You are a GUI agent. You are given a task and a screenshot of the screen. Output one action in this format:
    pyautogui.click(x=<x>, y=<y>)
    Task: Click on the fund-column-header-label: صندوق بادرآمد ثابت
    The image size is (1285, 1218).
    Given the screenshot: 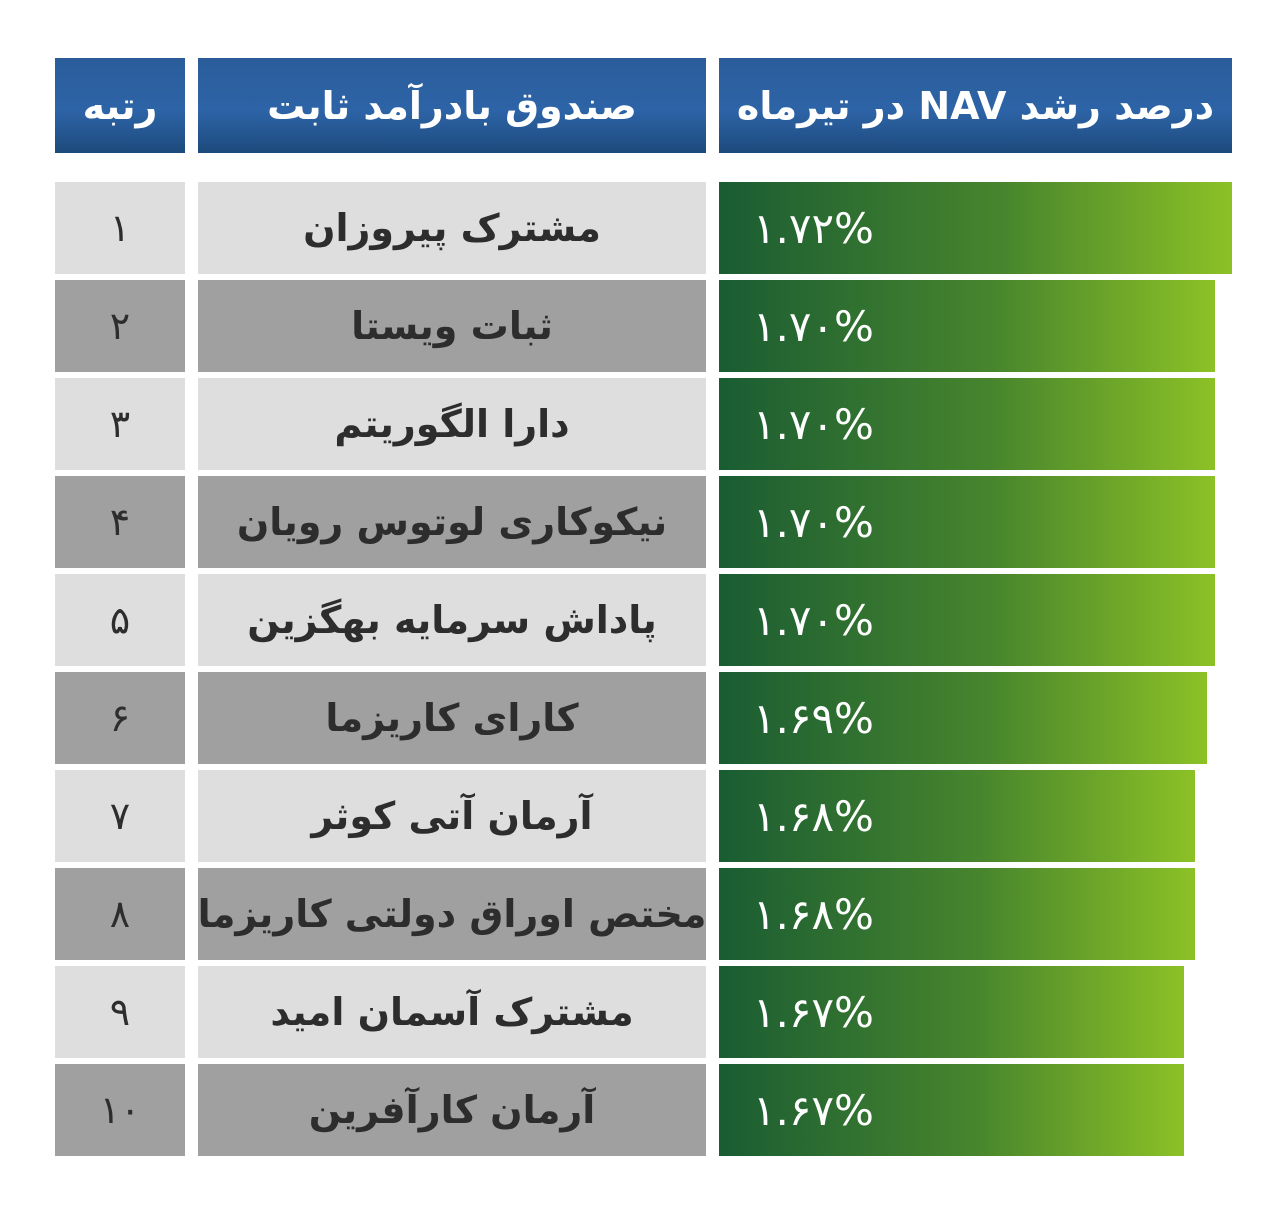 What is the action you would take?
    pyautogui.click(x=452, y=105)
    